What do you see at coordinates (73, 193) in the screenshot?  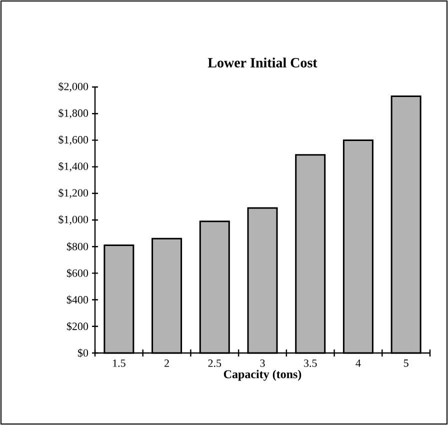 I see `y-tick-label: $1,200` at bounding box center [73, 193].